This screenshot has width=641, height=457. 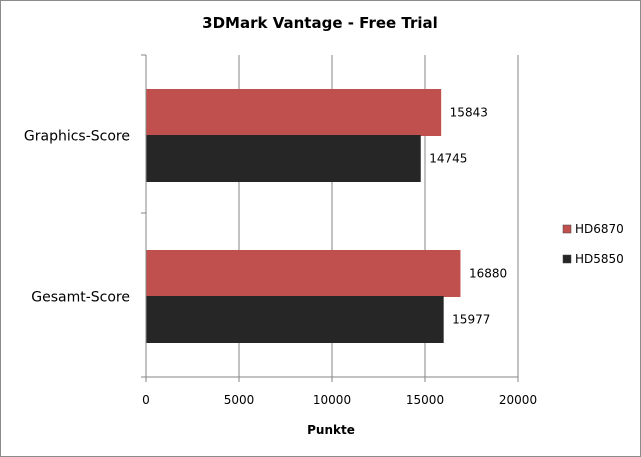 What do you see at coordinates (80, 298) in the screenshot?
I see `category-label-1: Gesamt-Score` at bounding box center [80, 298].